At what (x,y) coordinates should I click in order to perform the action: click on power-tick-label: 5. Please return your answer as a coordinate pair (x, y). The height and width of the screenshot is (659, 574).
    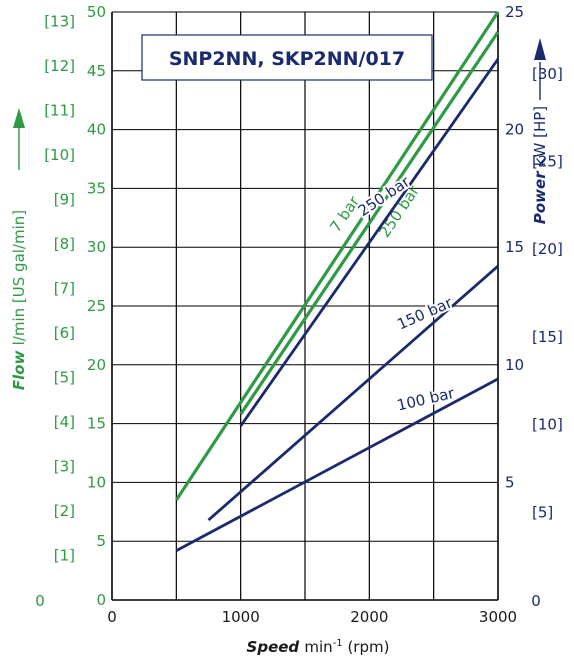
    Looking at the image, I should click on (510, 482).